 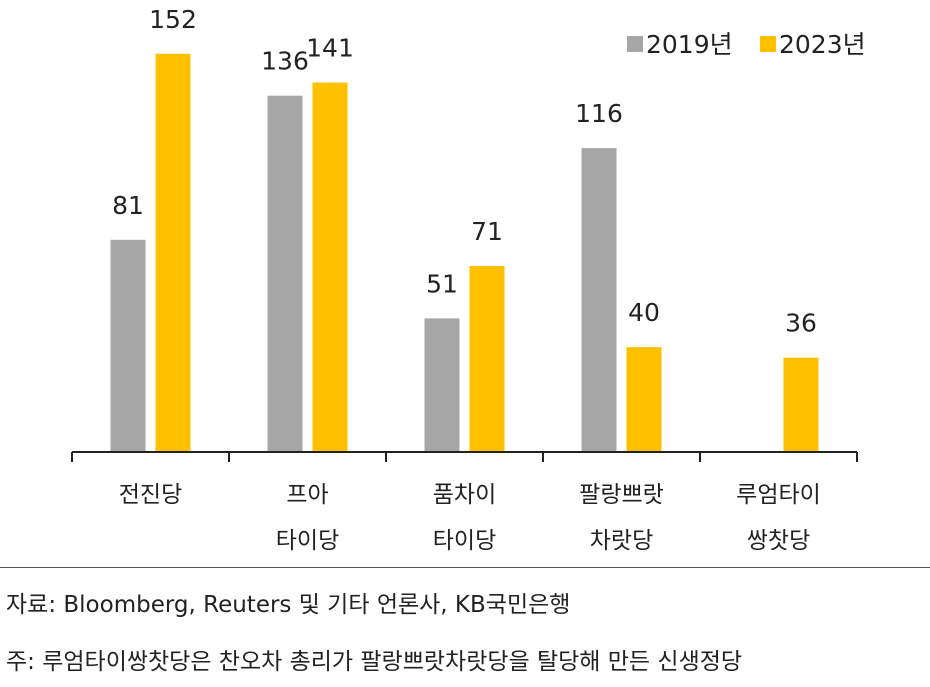 I want to click on category-label: 루엄타이, so click(x=778, y=495).